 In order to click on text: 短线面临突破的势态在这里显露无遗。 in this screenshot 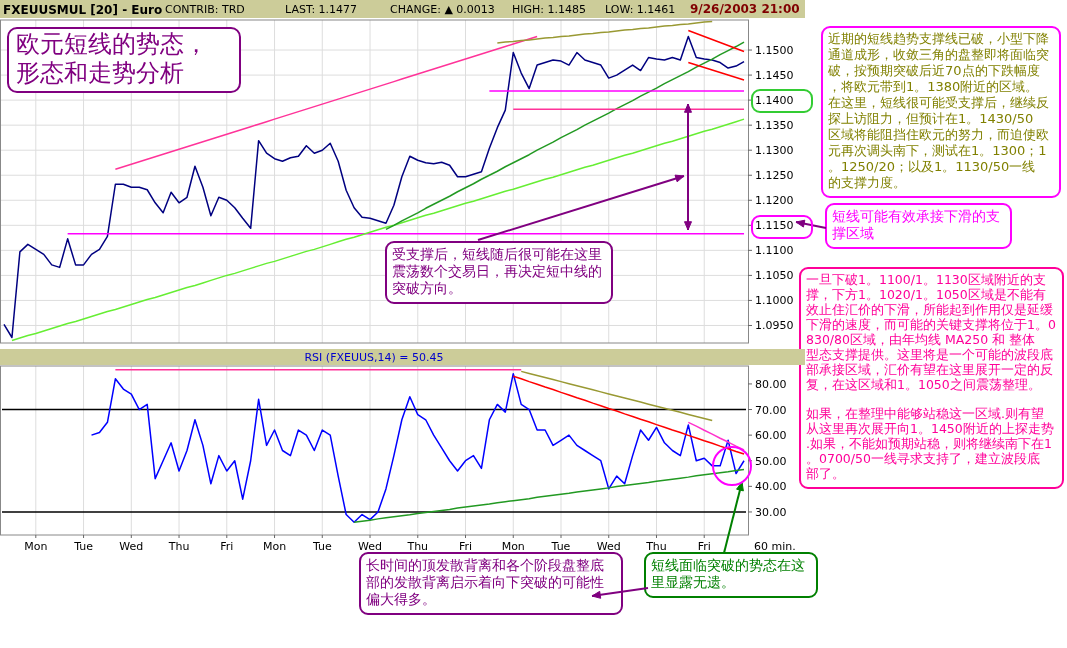, I will do `click(728, 573)`.